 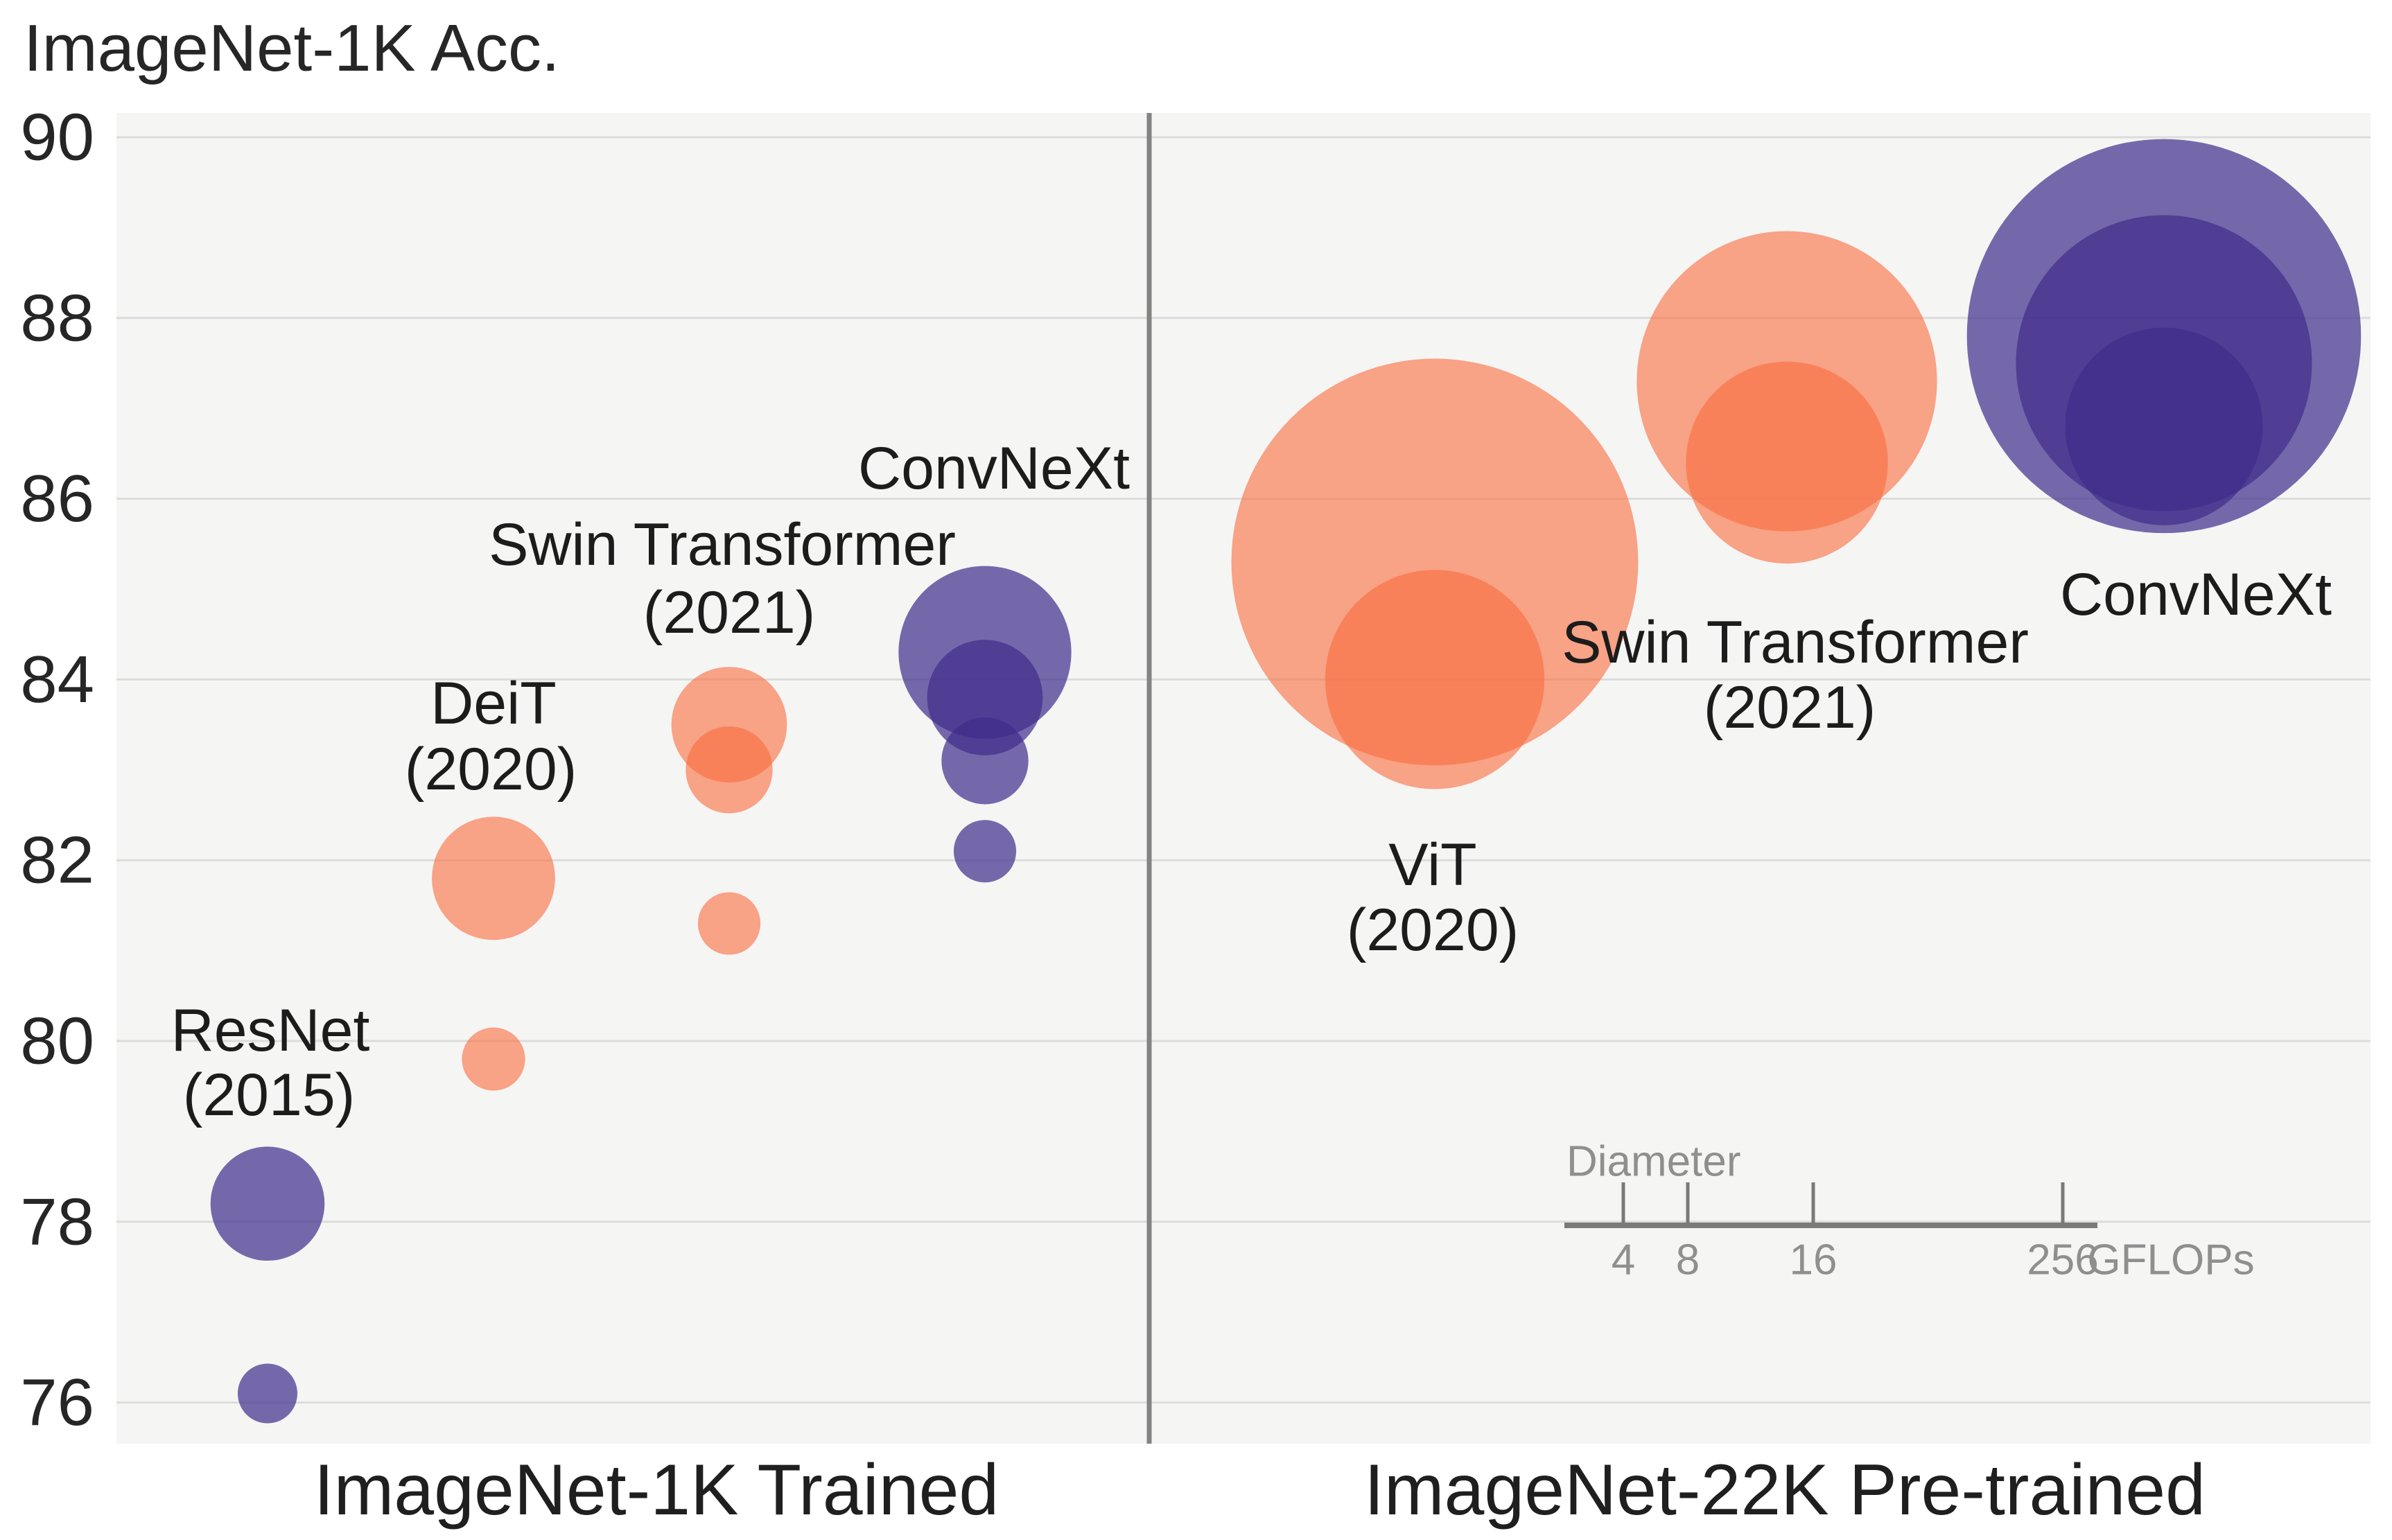 What do you see at coordinates (270, 1030) in the screenshot?
I see `series-label: ResNet` at bounding box center [270, 1030].